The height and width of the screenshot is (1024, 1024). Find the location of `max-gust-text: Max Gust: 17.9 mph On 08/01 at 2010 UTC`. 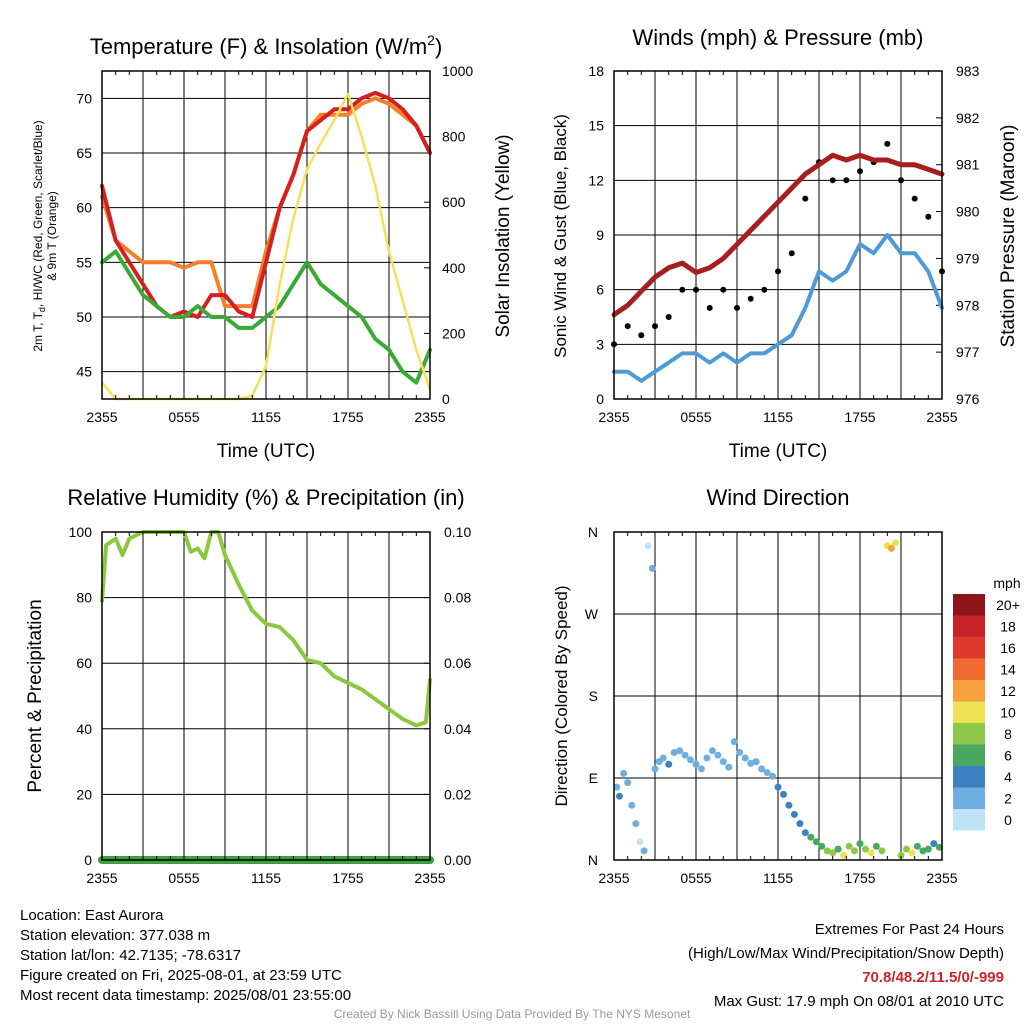

max-gust-text: Max Gust: 17.9 mph On 08/01 at 2010 UTC is located at coordinates (858, 1001).